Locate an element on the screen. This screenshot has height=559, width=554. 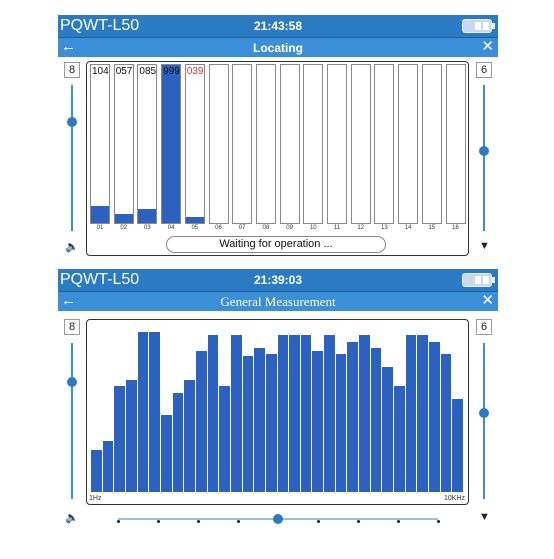
channel-reading: 039 is located at coordinates (195, 71).